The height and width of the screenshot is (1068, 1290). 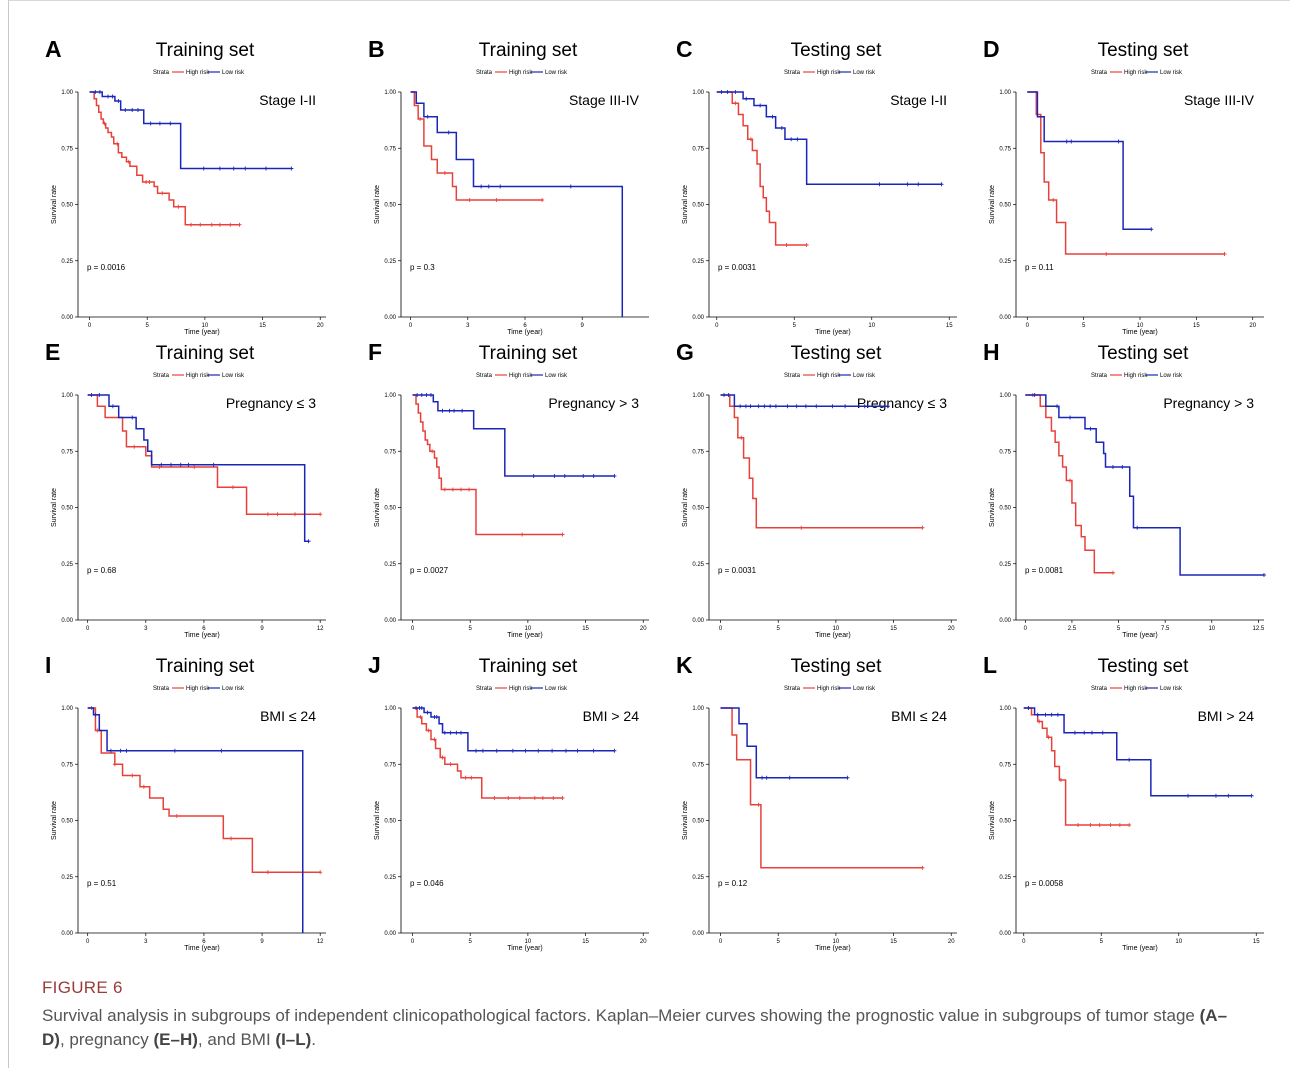 What do you see at coordinates (1226, 716) in the screenshot?
I see `subgroup-label: BMI > 24` at bounding box center [1226, 716].